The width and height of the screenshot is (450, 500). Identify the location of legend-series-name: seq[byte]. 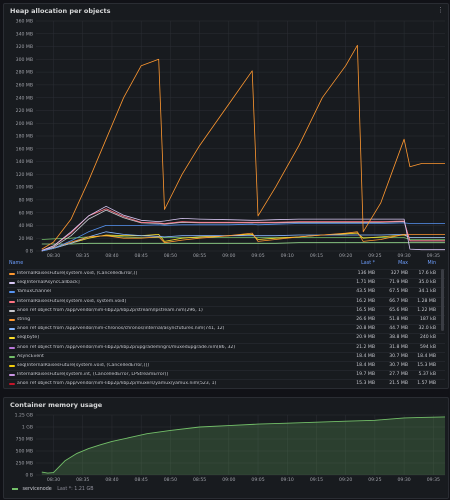
(28, 338).